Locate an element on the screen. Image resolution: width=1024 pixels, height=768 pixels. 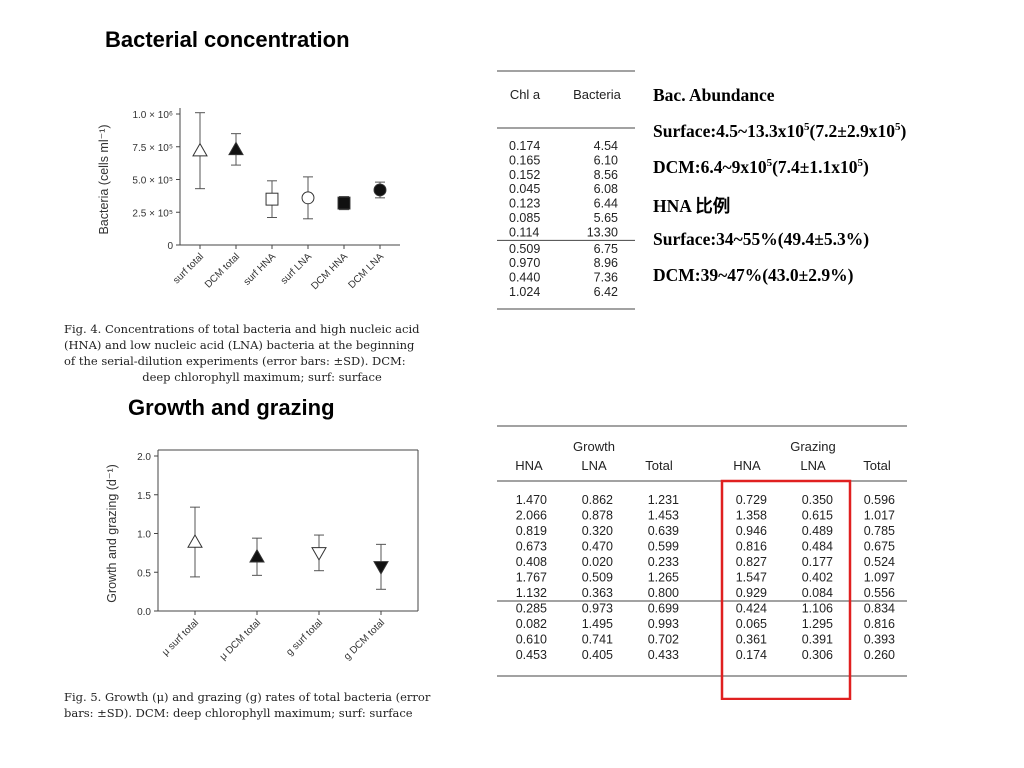
table-cell: 0.233 is located at coordinates (663, 562).